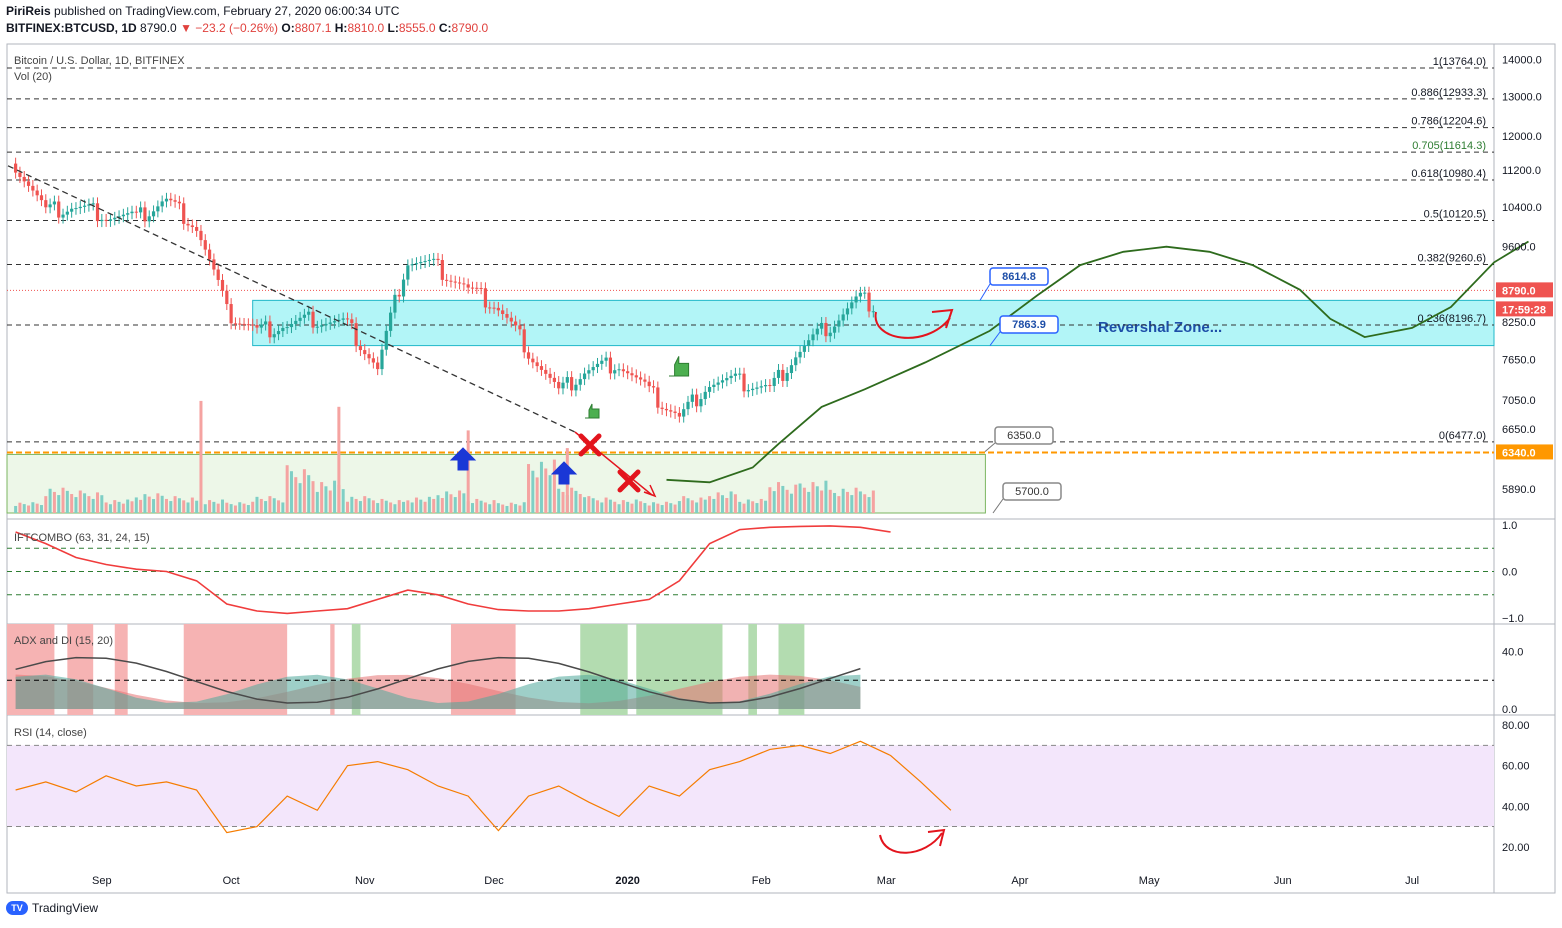 The image size is (1562, 928). What do you see at coordinates (1516, 726) in the screenshot?
I see `rsi-axis-tick: 80.00` at bounding box center [1516, 726].